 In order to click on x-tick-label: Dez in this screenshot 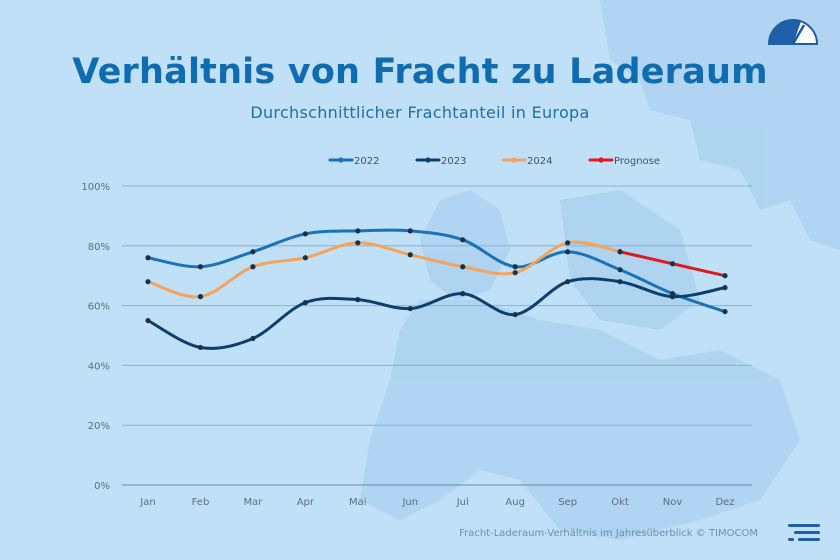, I will do `click(724, 502)`.